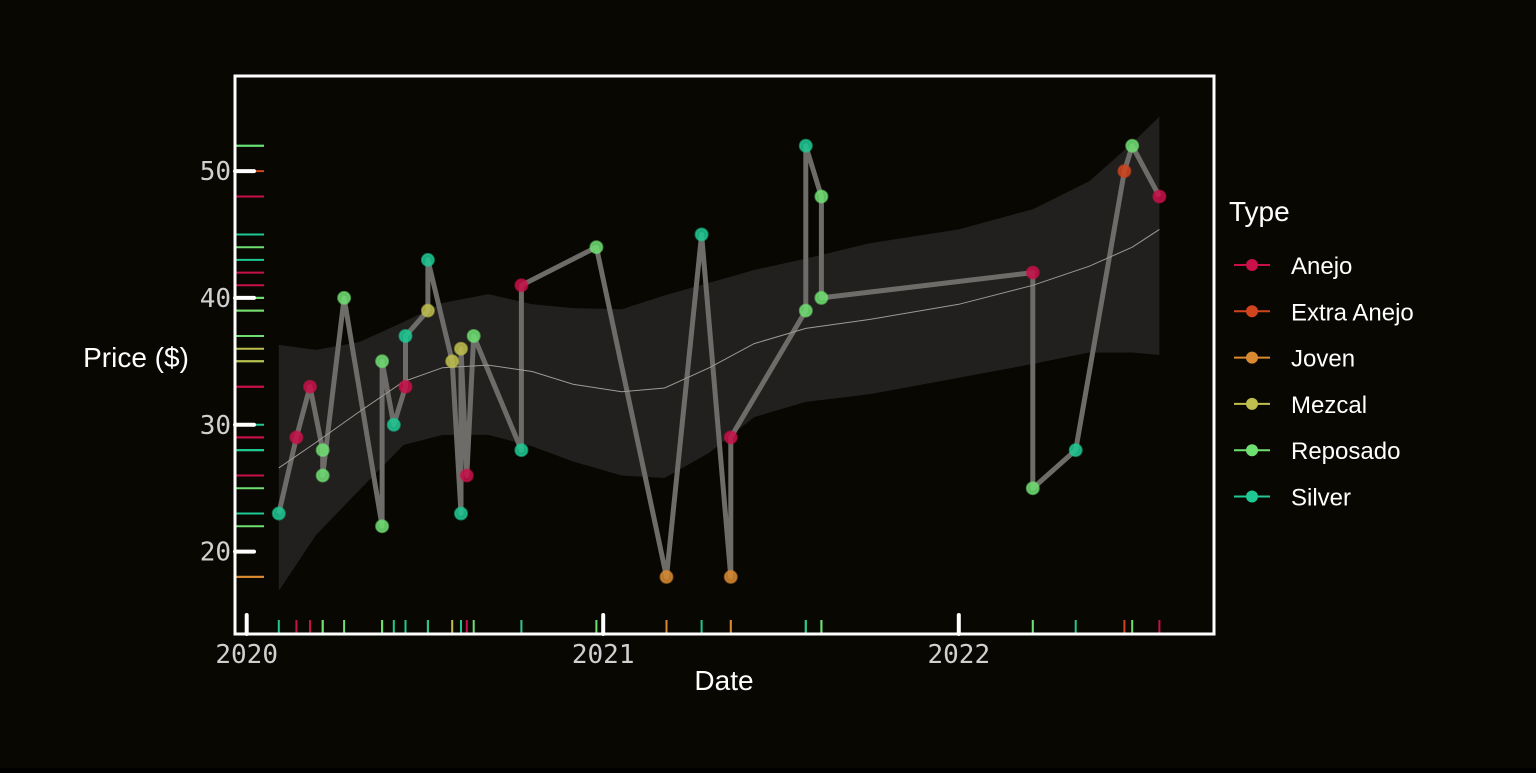 This screenshot has width=1536, height=773. I want to click on y-axis-title: Price ($), so click(136, 357).